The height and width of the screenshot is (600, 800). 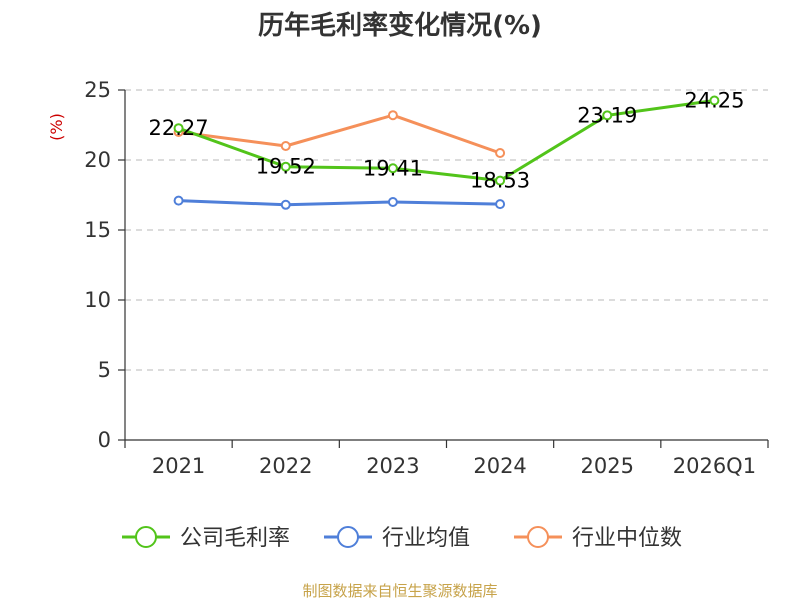 I want to click on x-tick-label: 2022, so click(x=285, y=466).